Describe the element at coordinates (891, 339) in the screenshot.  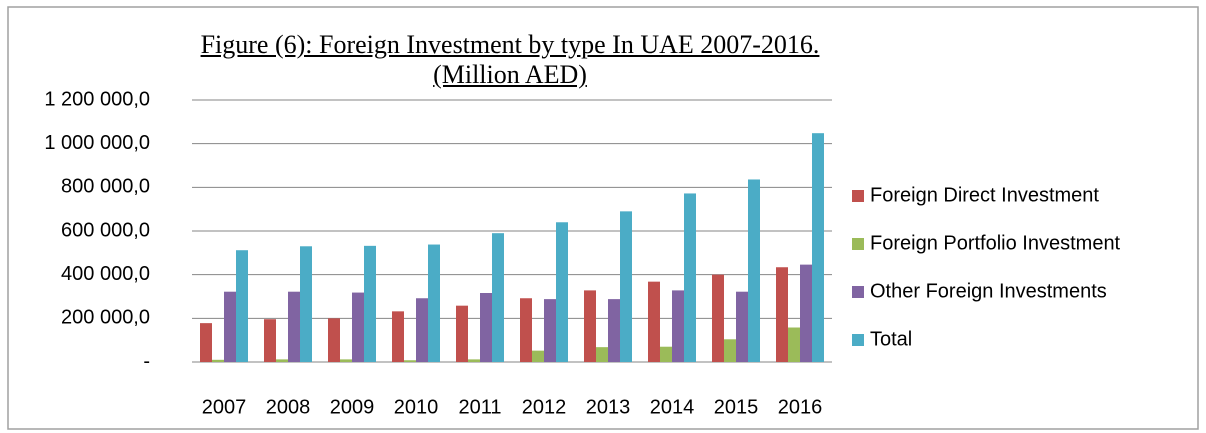
I see `legend-label: Total` at that location.